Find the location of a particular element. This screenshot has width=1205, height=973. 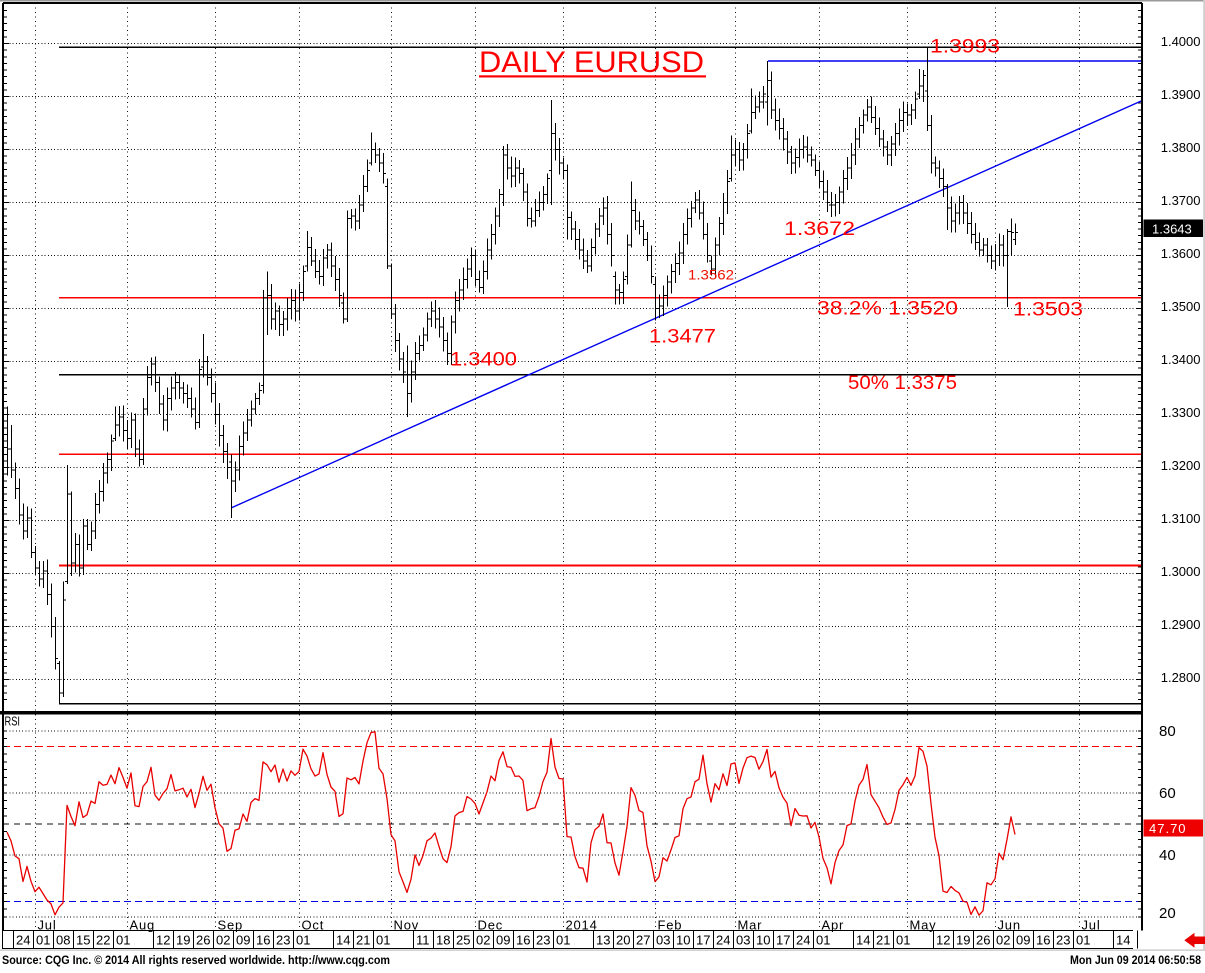

svg-text: 25 is located at coordinates (463, 940).